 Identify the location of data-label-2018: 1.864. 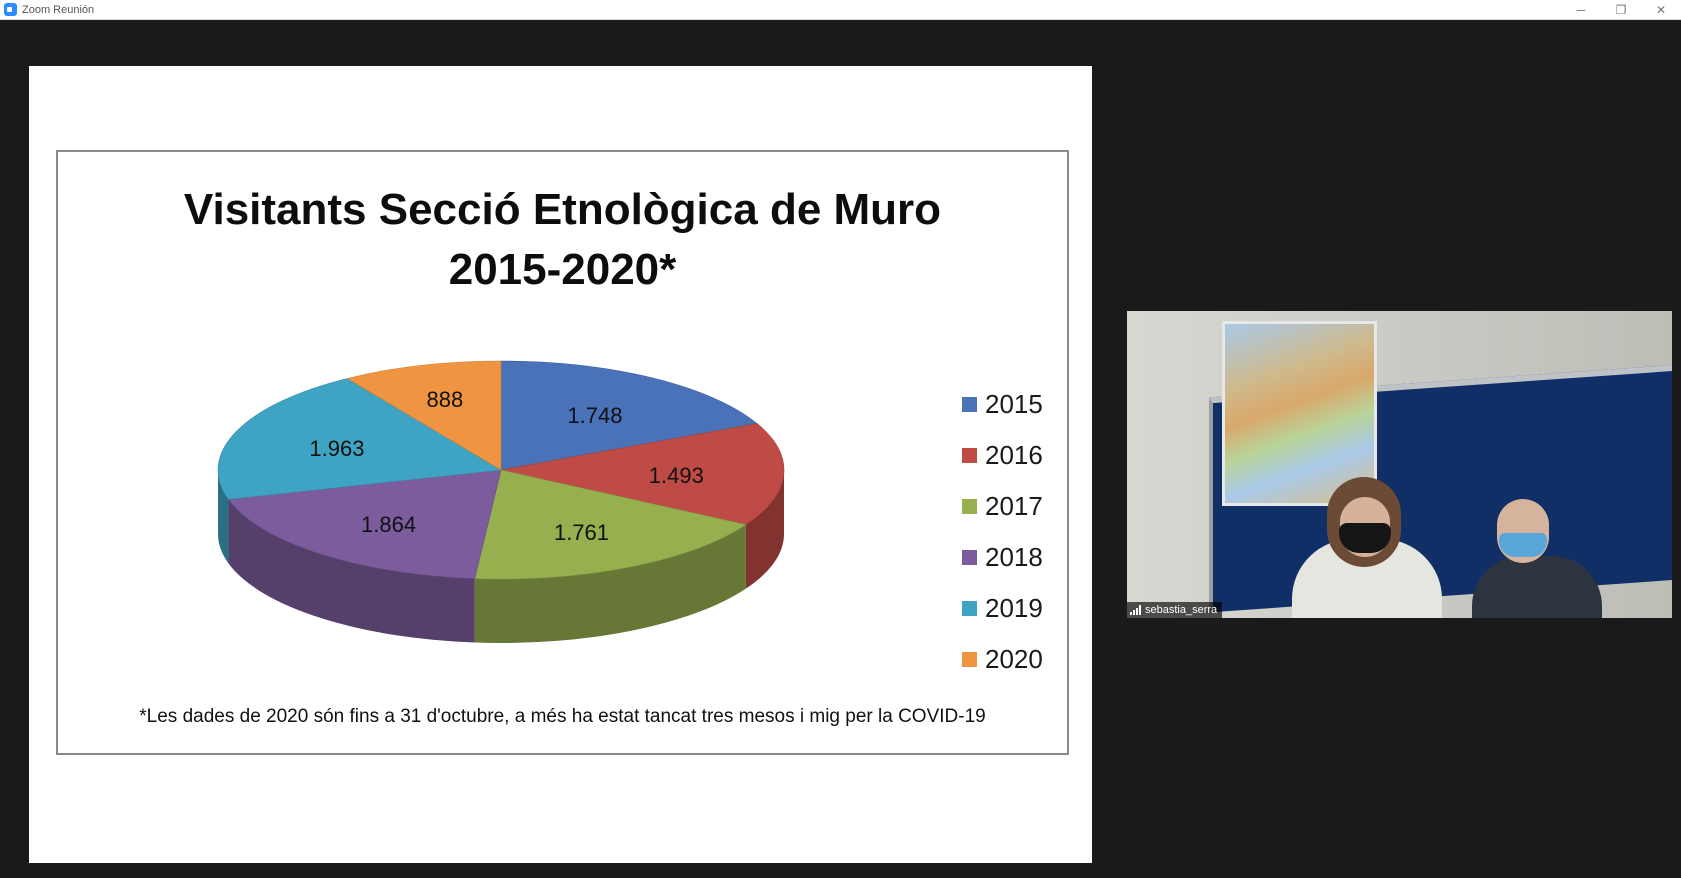
(388, 524).